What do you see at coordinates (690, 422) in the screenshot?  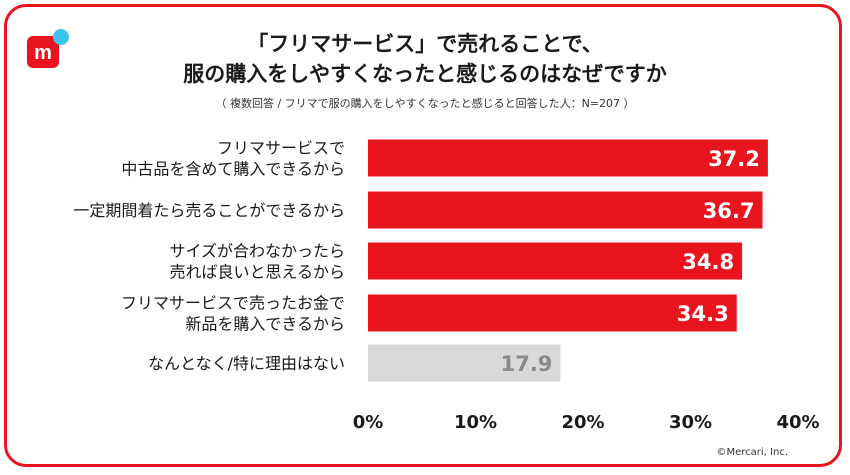 I see `x-tick-label: 30%` at bounding box center [690, 422].